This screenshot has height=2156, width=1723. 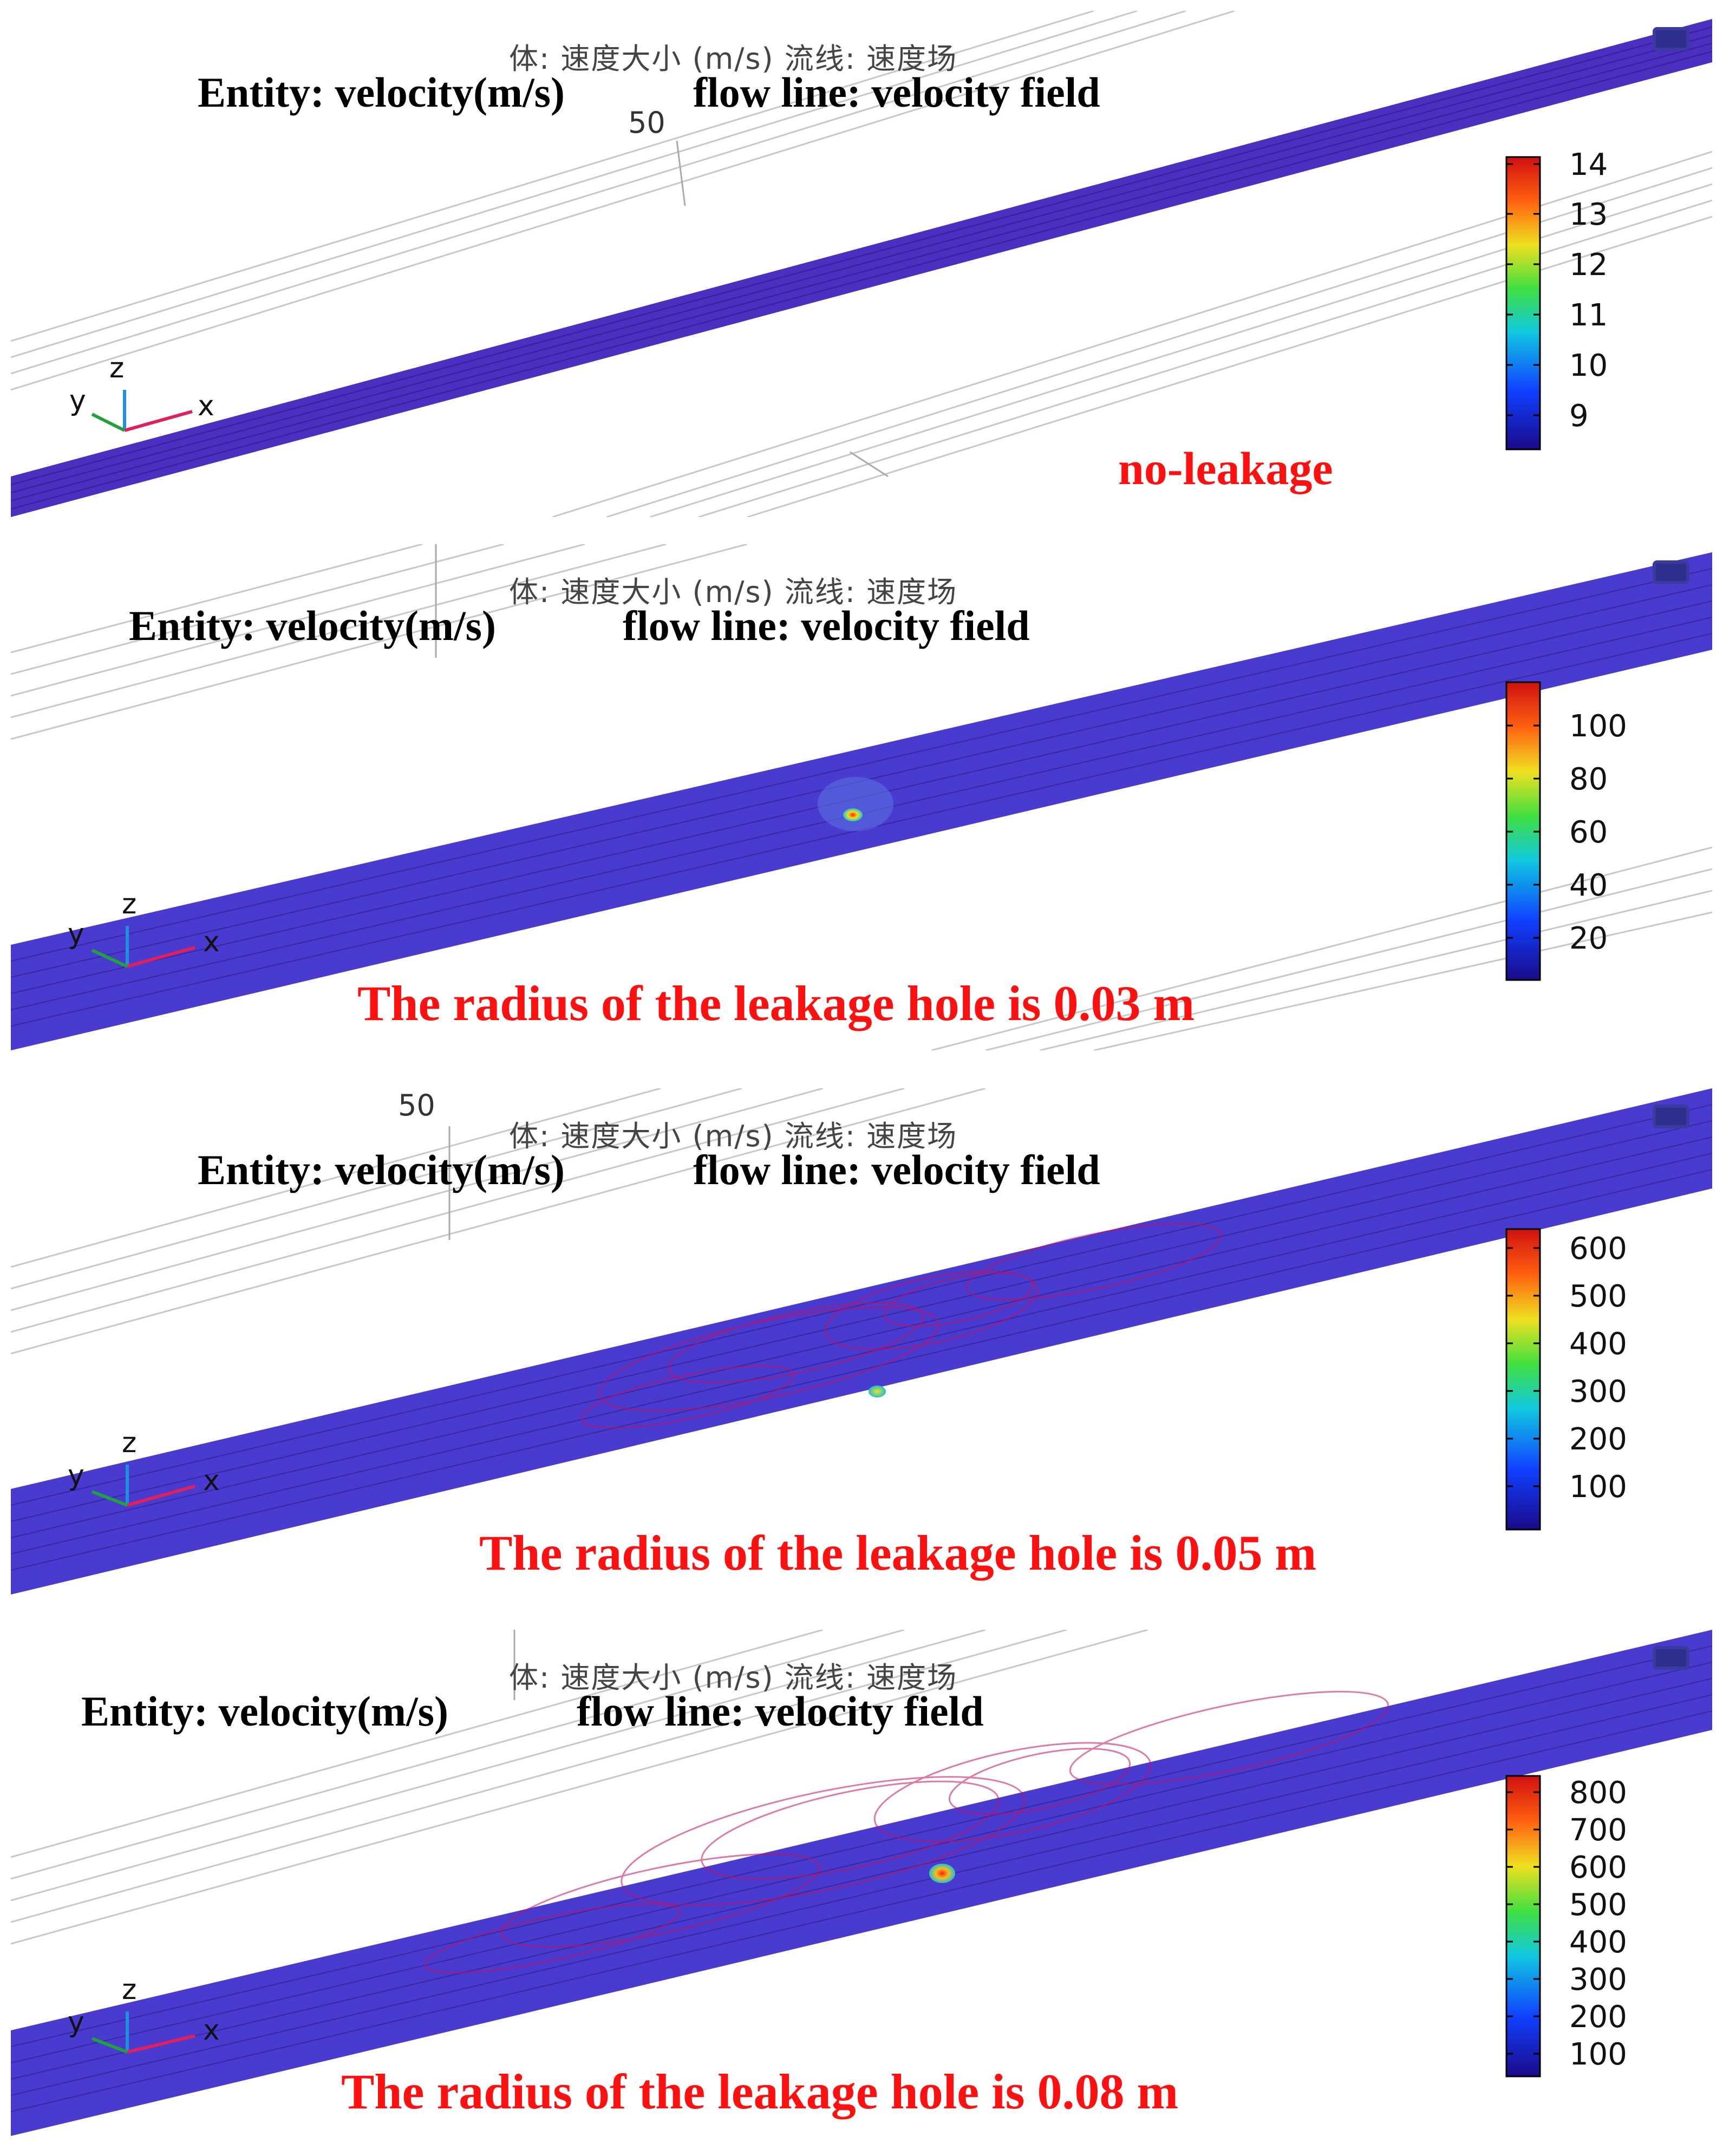 I want to click on colorbar-tick-label: 11, so click(x=1588, y=315).